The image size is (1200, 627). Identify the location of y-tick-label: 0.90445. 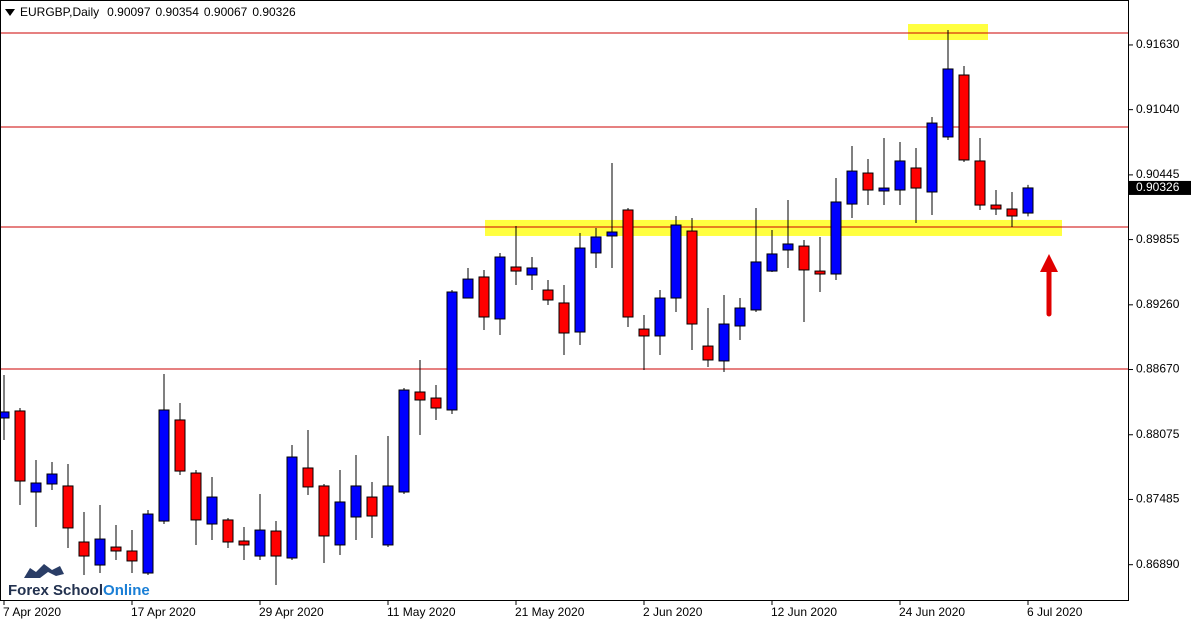
(1158, 174).